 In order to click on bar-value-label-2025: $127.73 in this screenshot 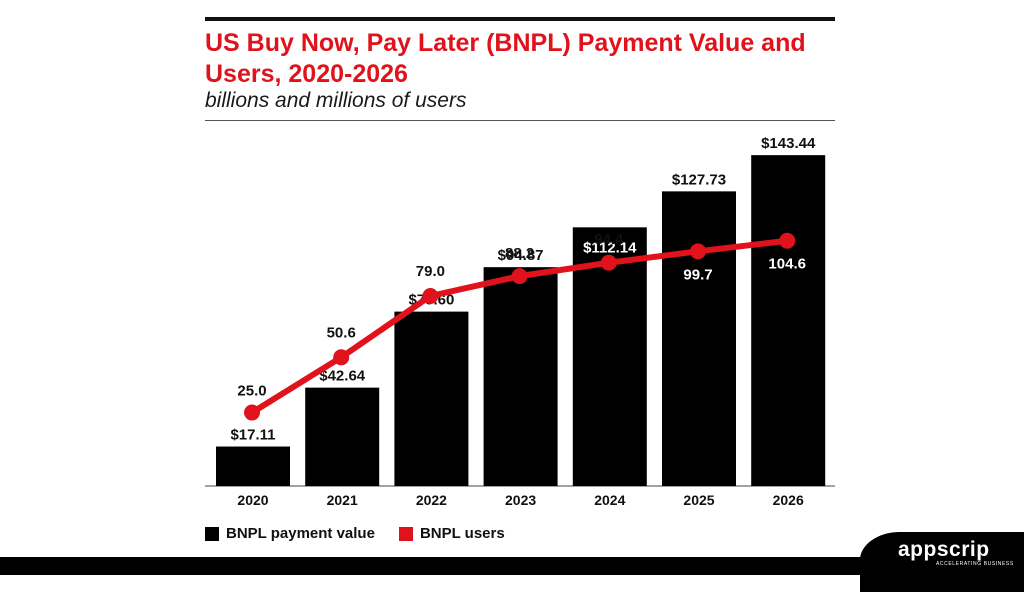, I will do `click(699, 179)`.